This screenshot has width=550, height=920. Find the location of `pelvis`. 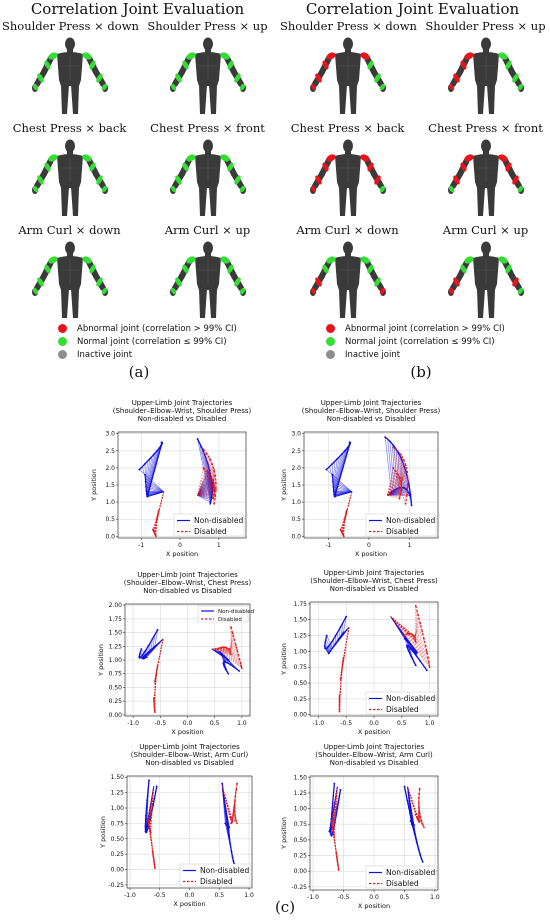

pelvis is located at coordinates (348, 83).